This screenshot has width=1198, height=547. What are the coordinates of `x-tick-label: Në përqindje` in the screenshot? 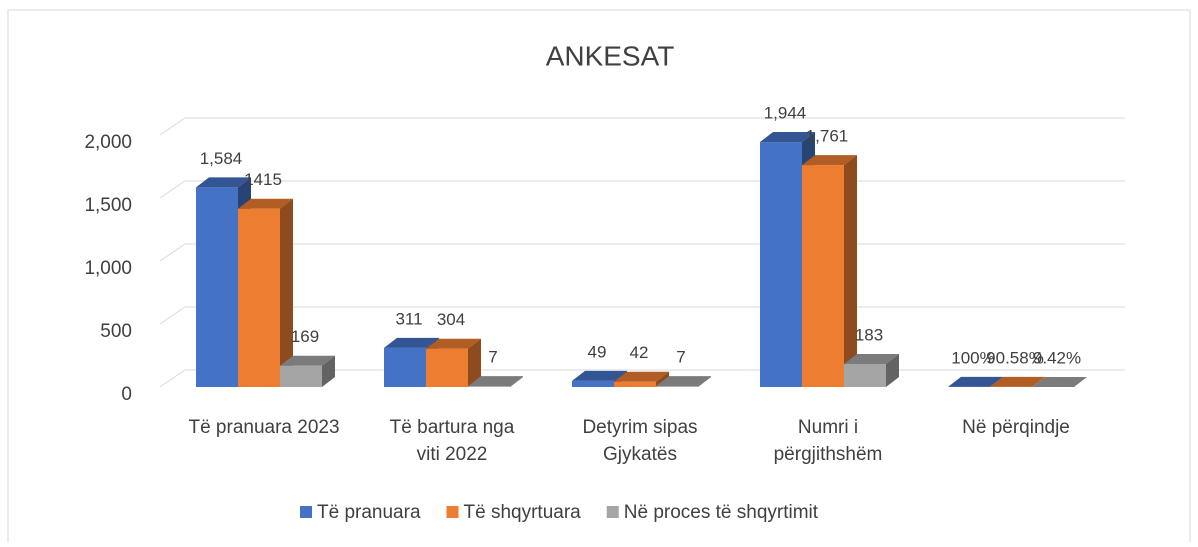 It's located at (1016, 427).